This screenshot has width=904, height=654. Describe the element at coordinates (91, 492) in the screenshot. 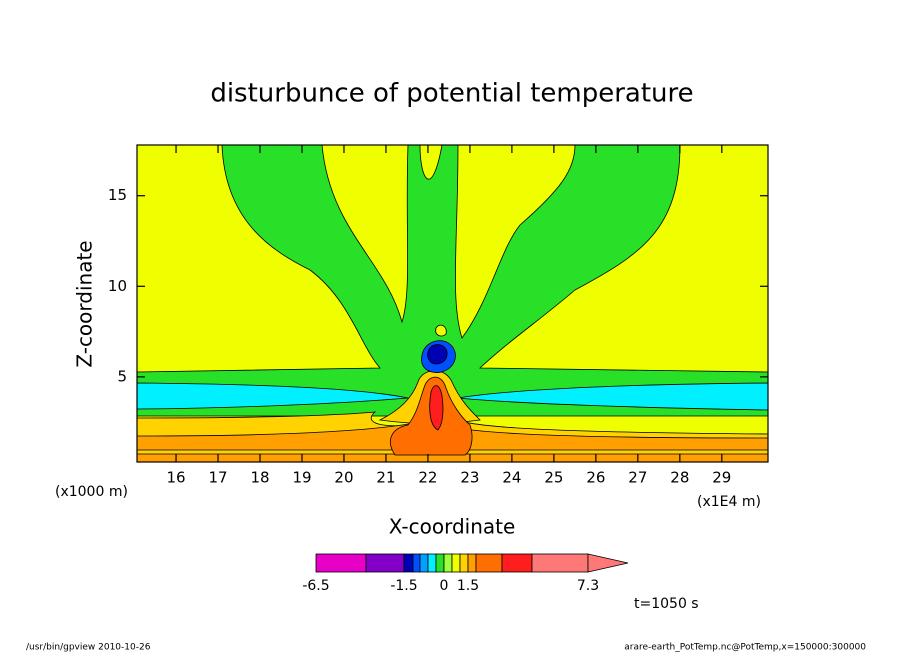

I see `x-unit-label: (x1000 m)` at that location.